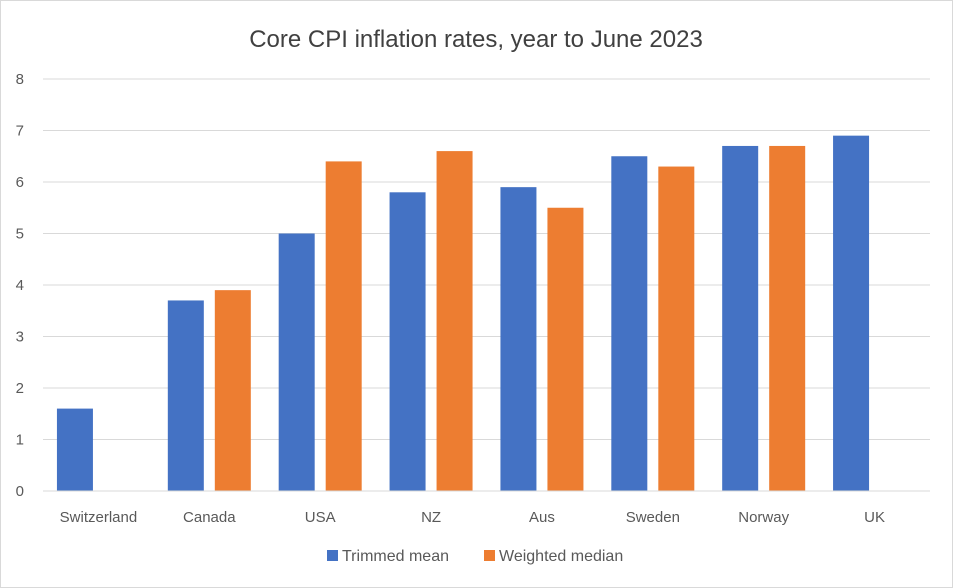  Describe the element at coordinates (740, 318) in the screenshot. I see `bar-trimmed-mean-norway` at that location.